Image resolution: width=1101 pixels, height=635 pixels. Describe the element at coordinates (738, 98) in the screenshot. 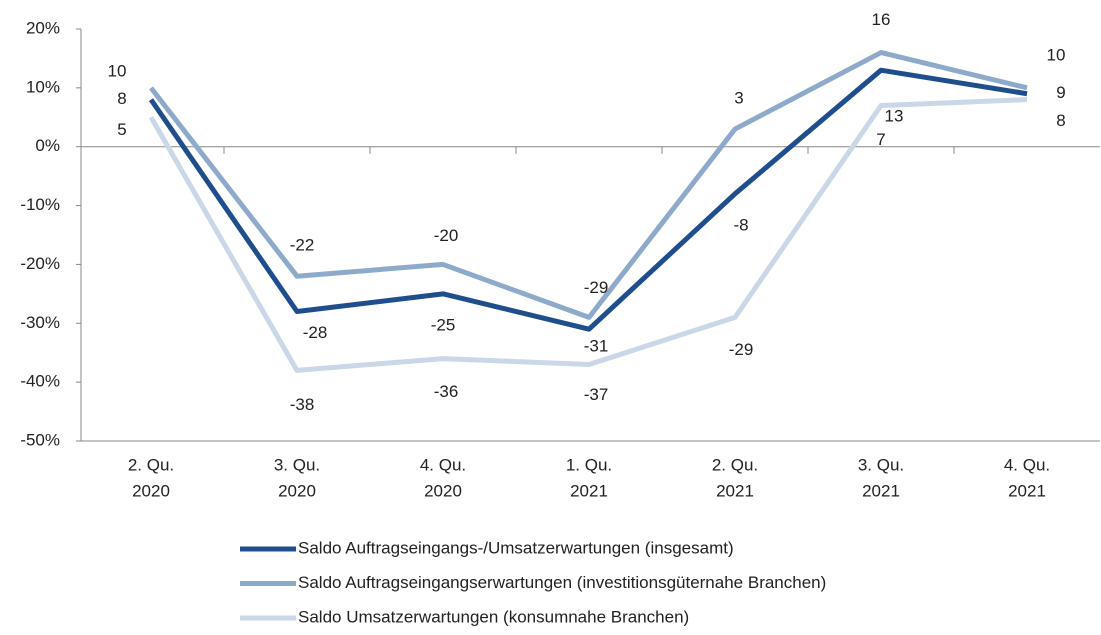

I see `data-label: 3` at that location.